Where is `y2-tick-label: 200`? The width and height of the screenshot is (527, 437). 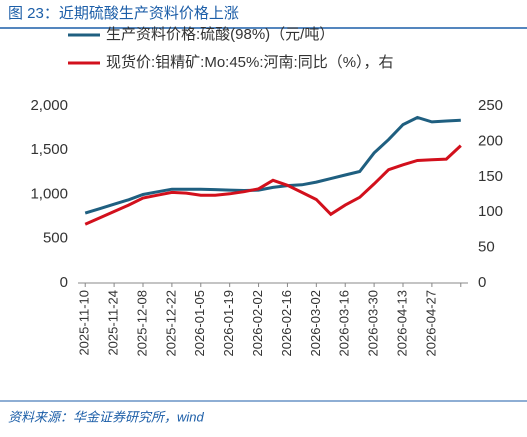 y2-tick-label: 200 is located at coordinates (490, 140).